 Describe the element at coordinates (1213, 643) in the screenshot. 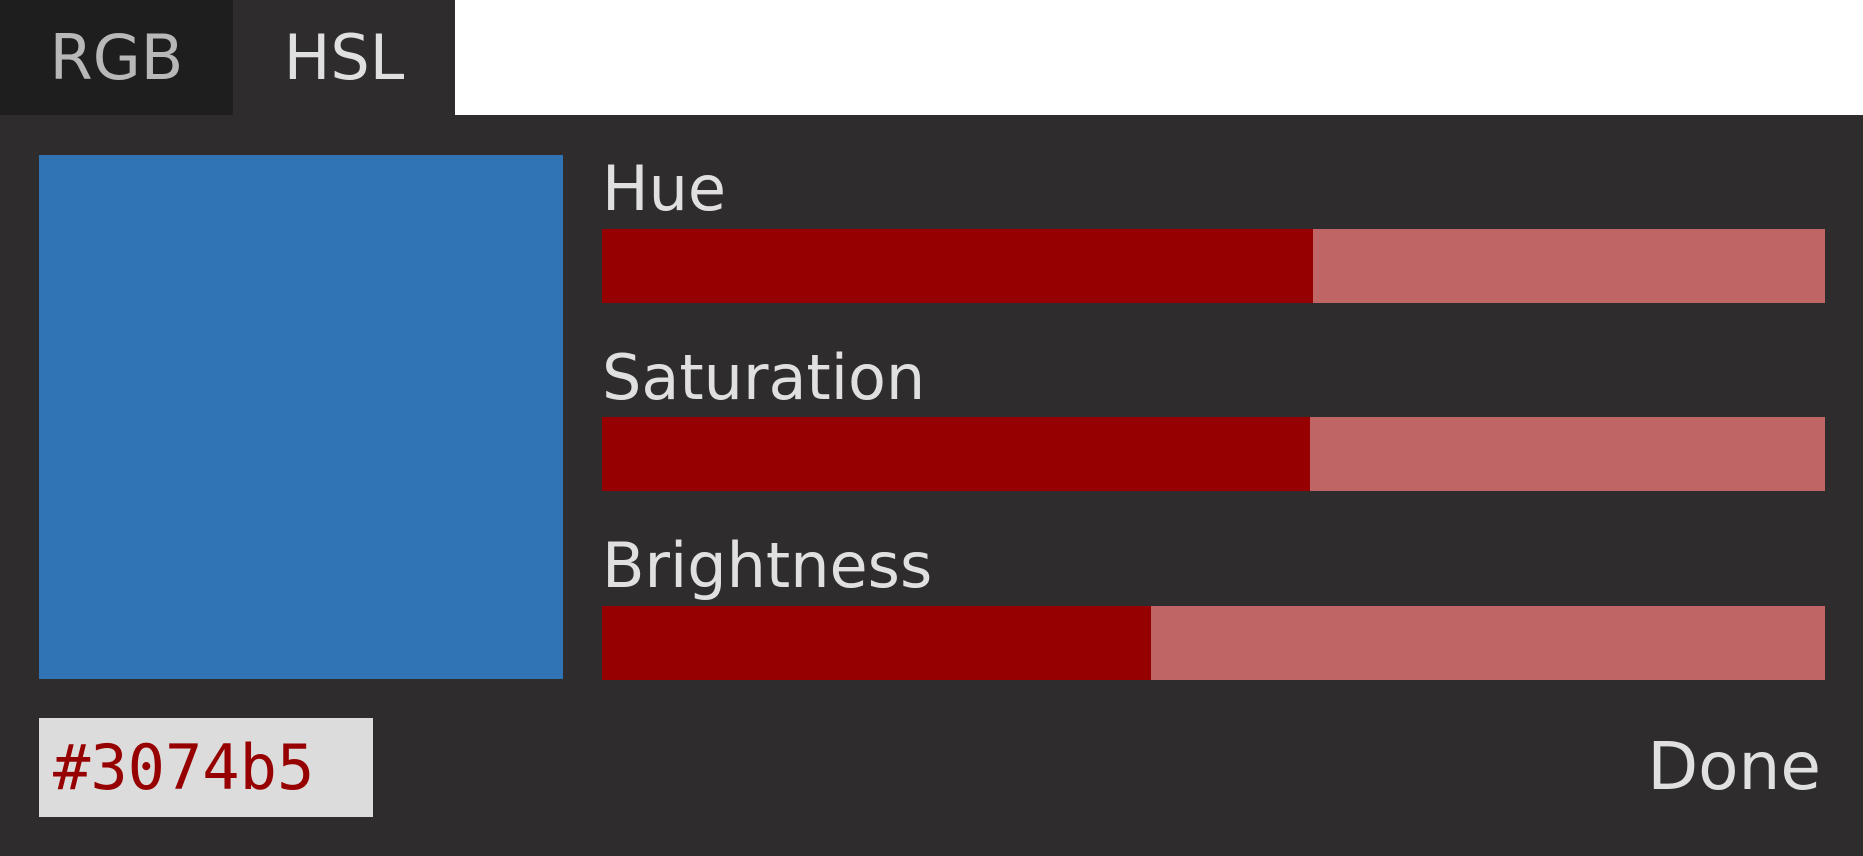

I see `brightness-slider` at that location.